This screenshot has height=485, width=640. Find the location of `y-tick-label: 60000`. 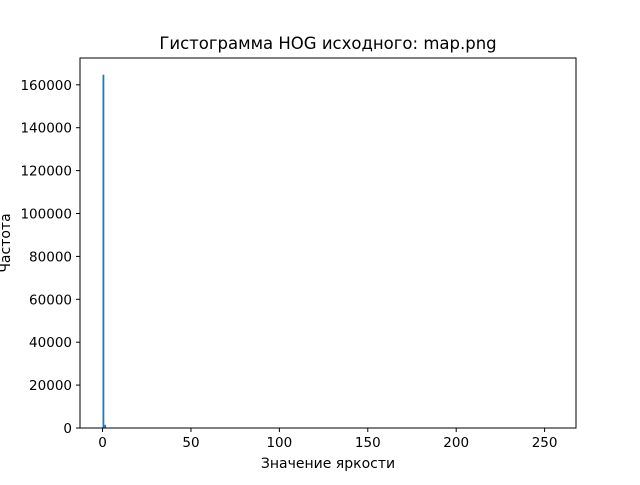

y-tick-label: 60000 is located at coordinates (50, 300).